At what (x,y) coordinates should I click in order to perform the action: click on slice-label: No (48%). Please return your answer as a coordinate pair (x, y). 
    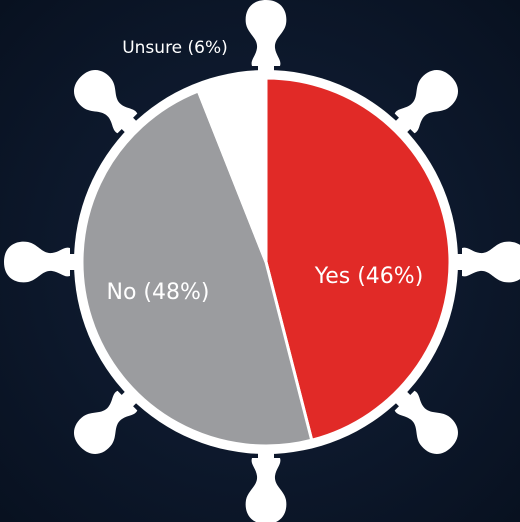
    Looking at the image, I should click on (158, 292).